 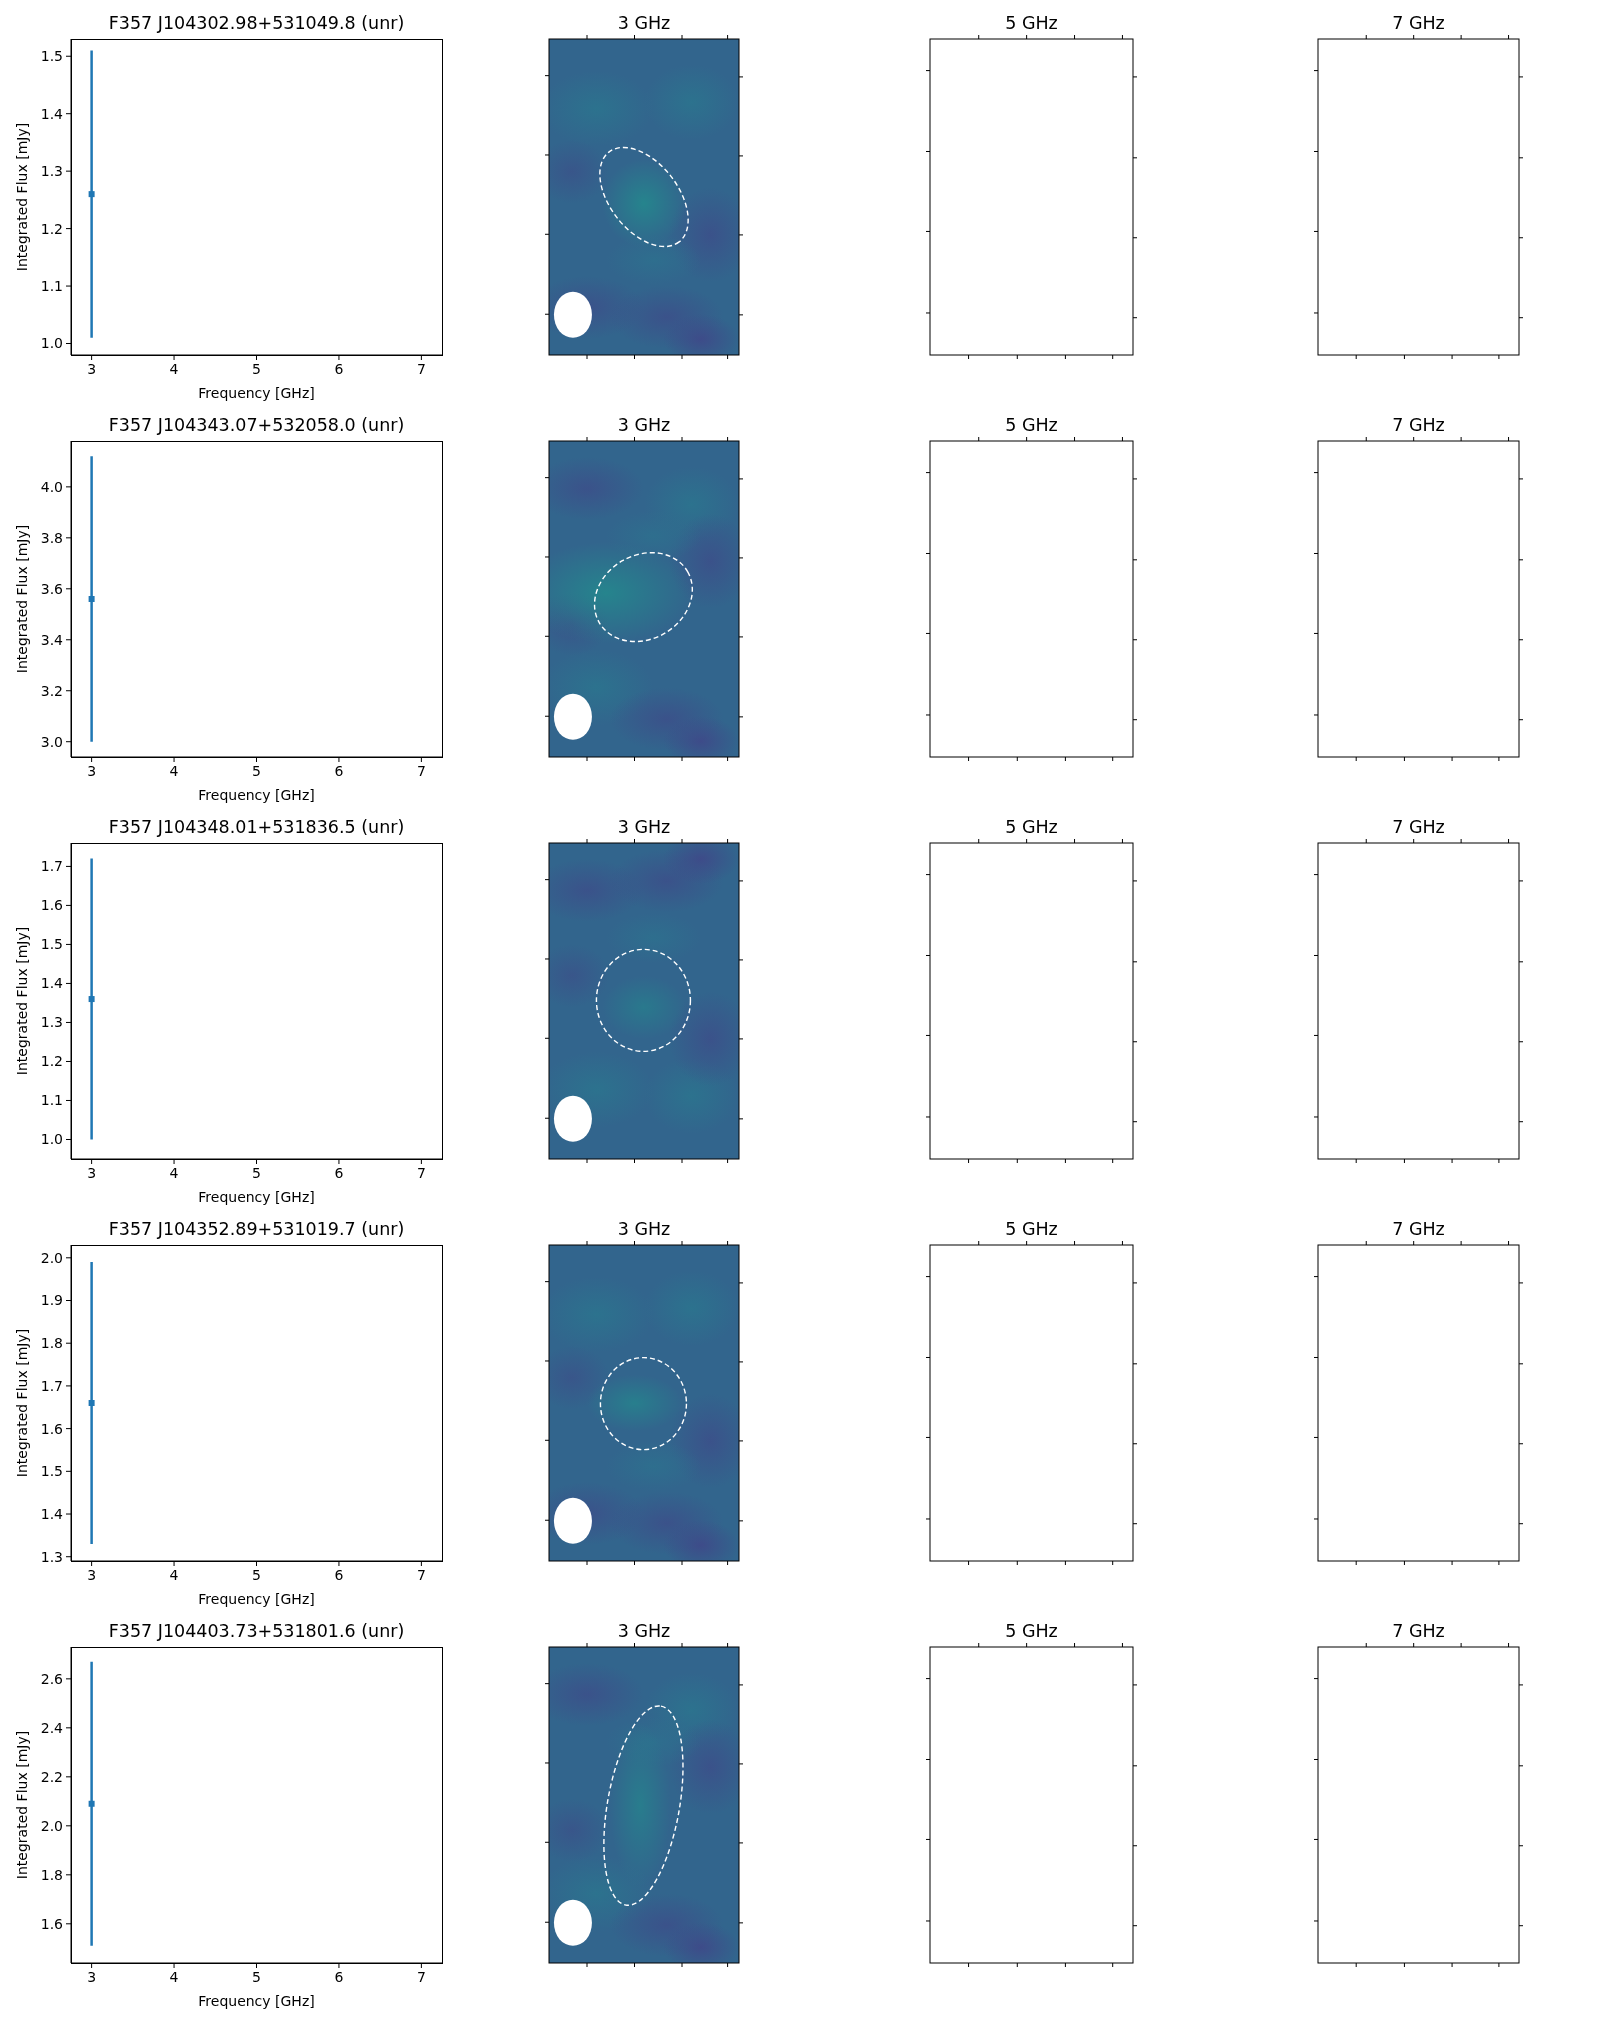 What do you see at coordinates (52, 1678) in the screenshot?
I see `y-tick-label: 2.6` at bounding box center [52, 1678].